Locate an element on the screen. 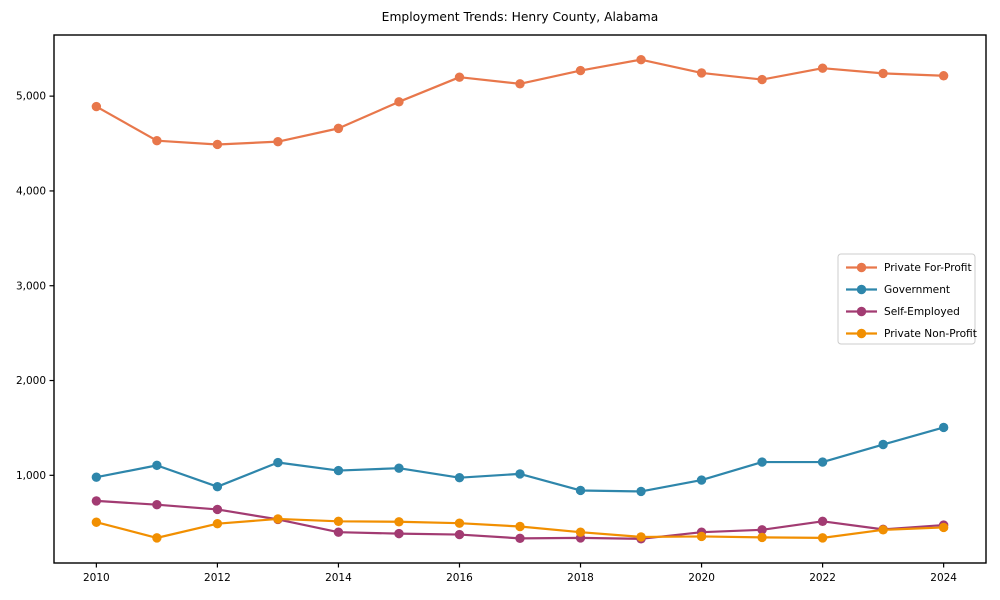 The width and height of the screenshot is (1000, 600). series-private-for-profit is located at coordinates (520, 102).